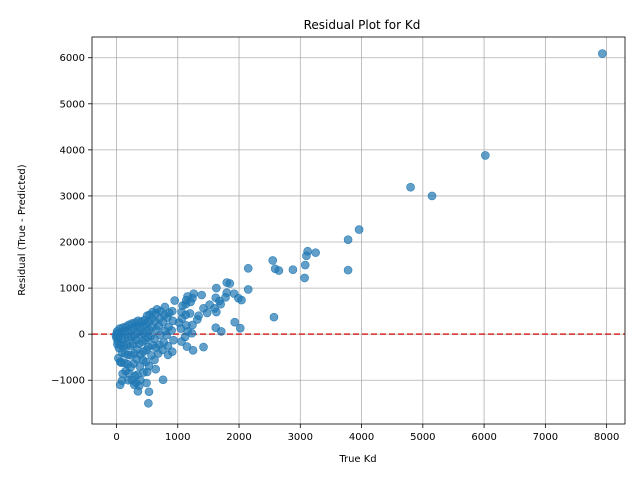 The height and width of the screenshot is (480, 640). What do you see at coordinates (72, 289) in the screenshot?
I see `y-tick-label: 1000` at bounding box center [72, 289].